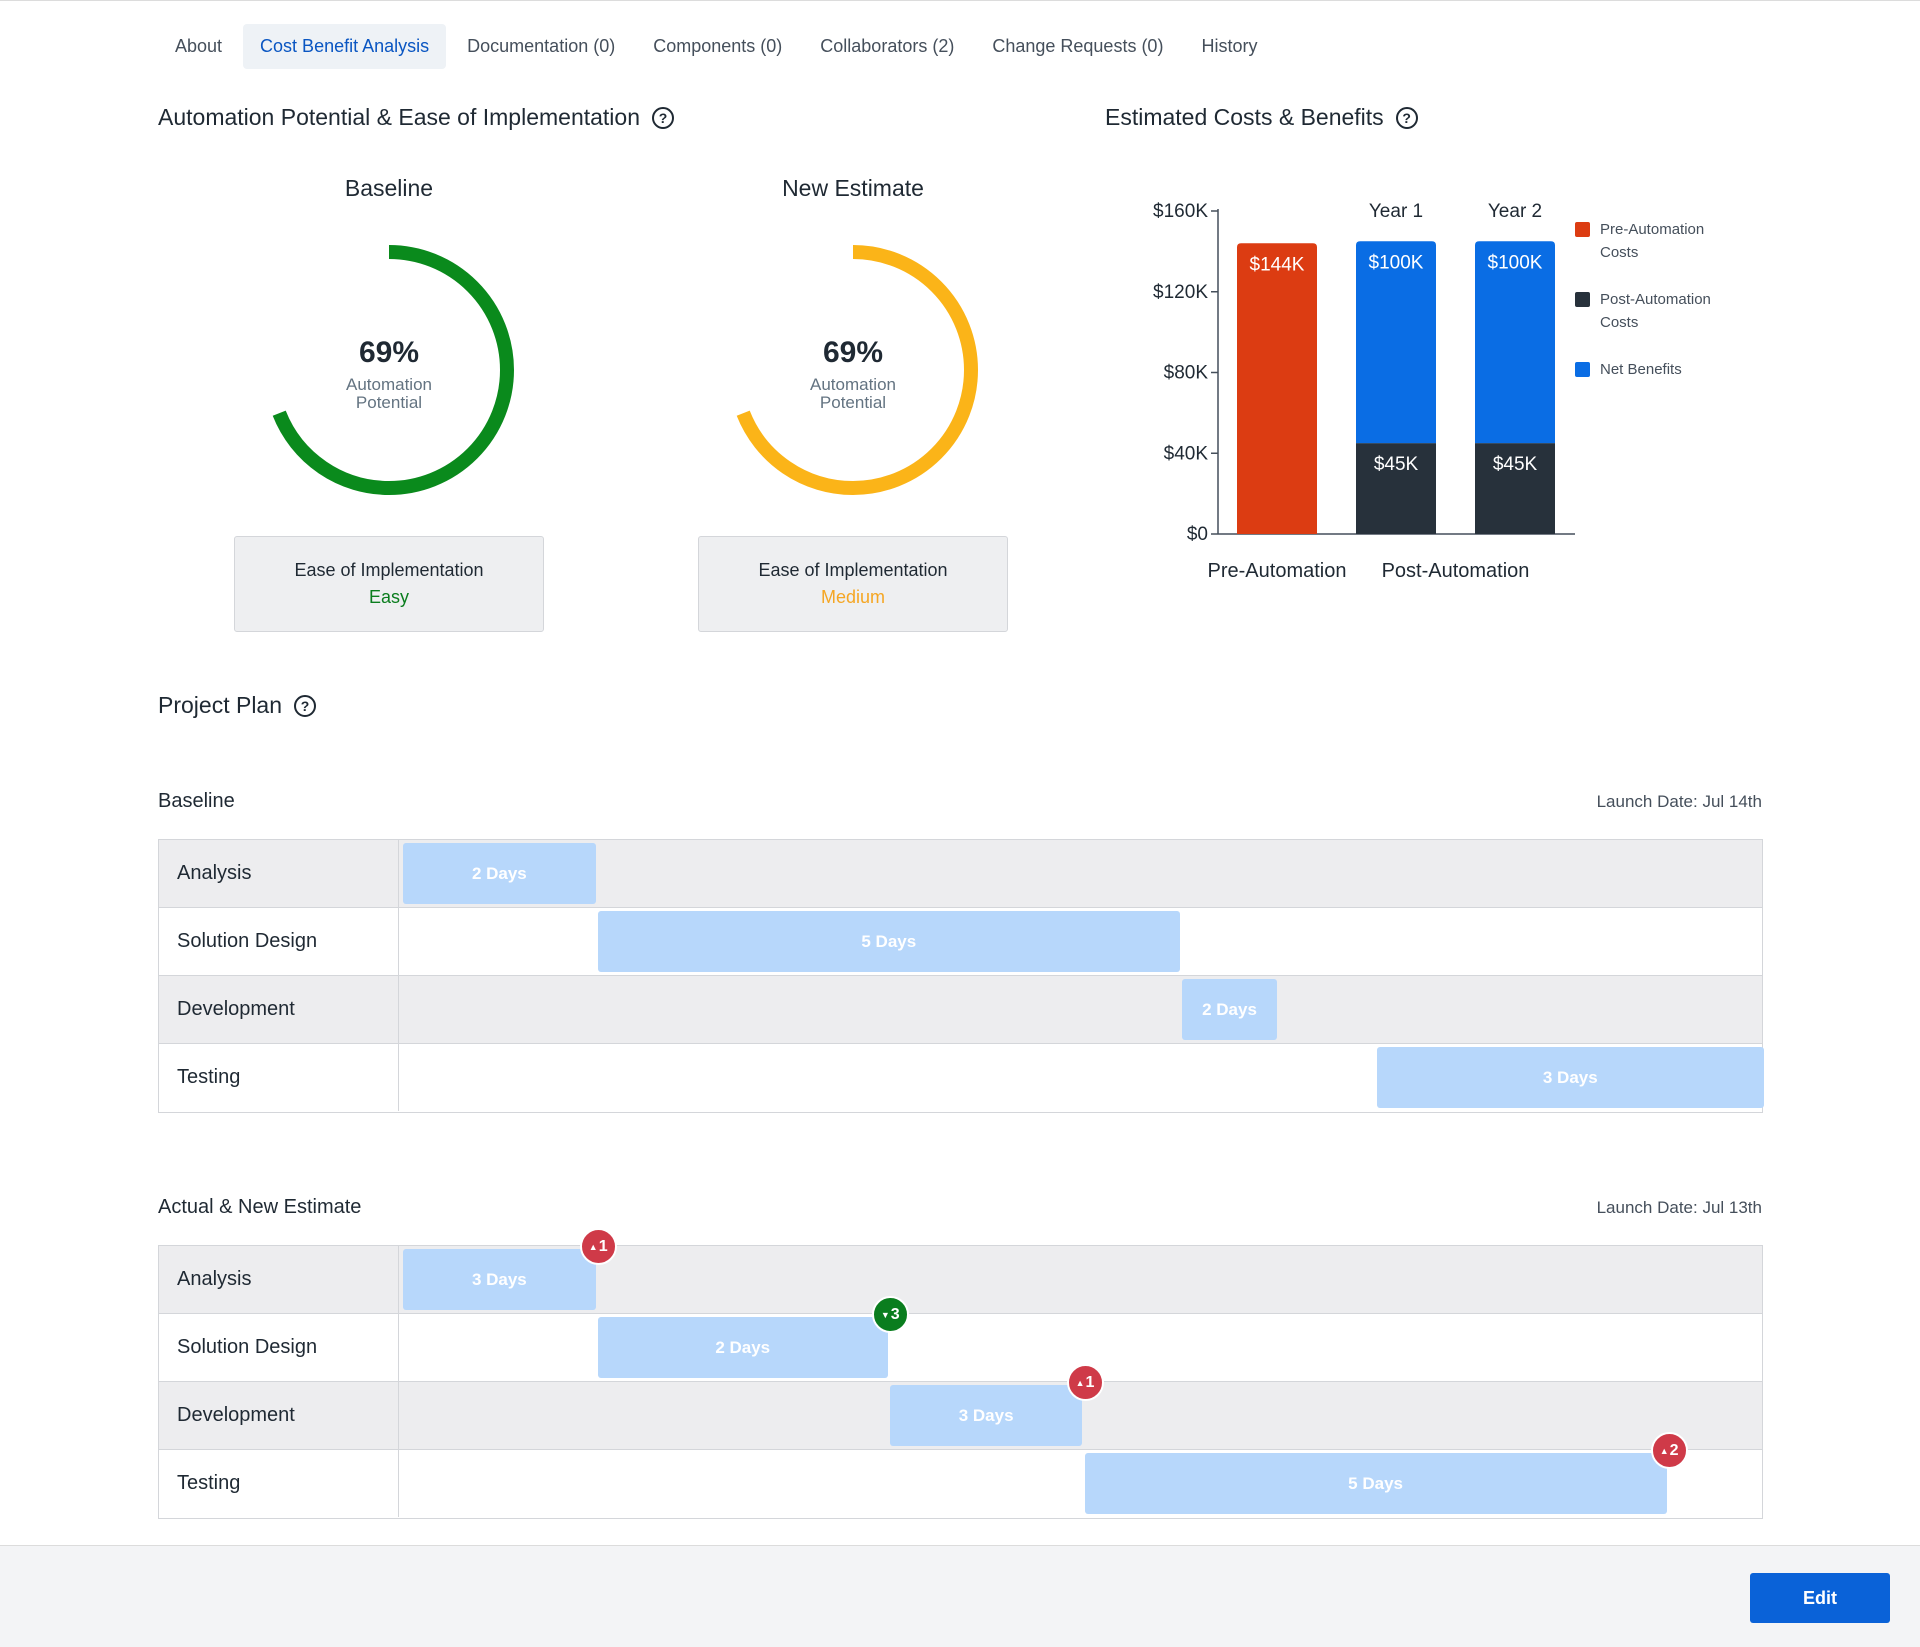 The width and height of the screenshot is (1920, 1647). What do you see at coordinates (220, 705) in the screenshot?
I see `project-plan-title-text: Project Plan` at bounding box center [220, 705].